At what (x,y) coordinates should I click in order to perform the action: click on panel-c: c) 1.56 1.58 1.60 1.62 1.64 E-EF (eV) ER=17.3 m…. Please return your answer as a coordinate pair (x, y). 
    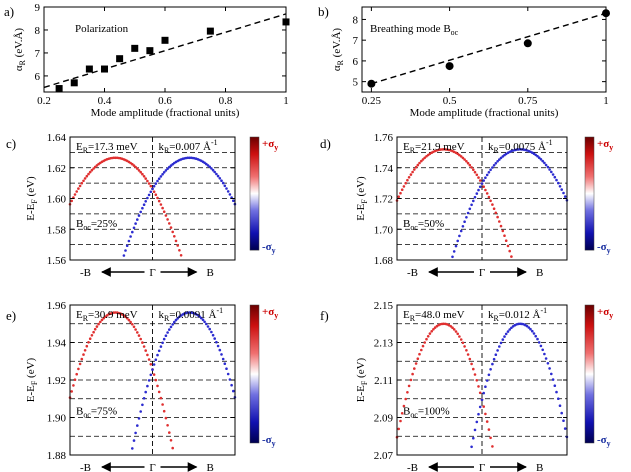
    Looking at the image, I should click on (142, 205).